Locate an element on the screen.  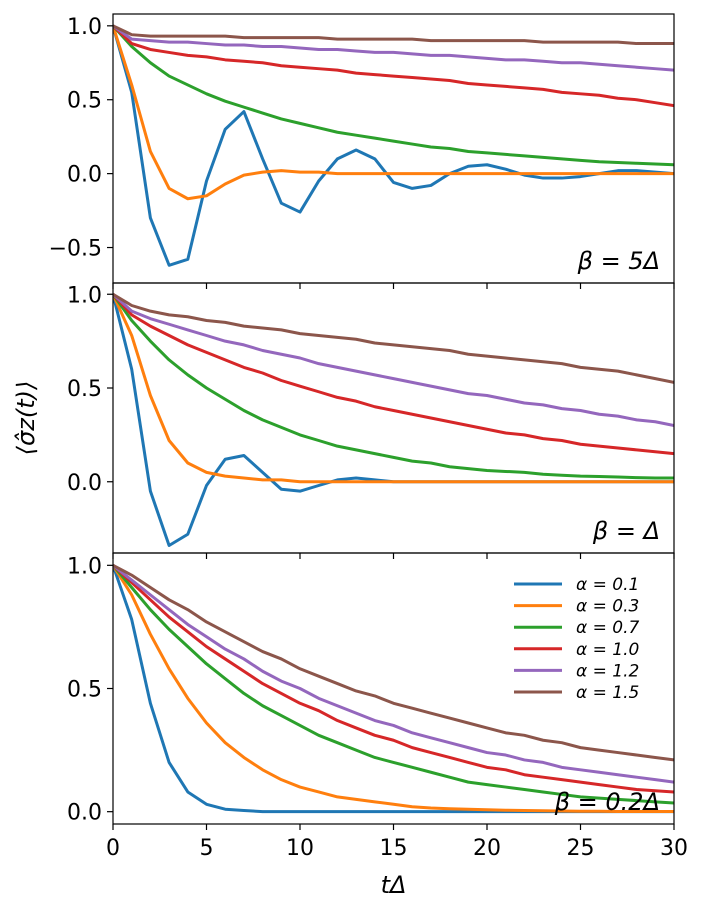
y-tick-label: −0.5 is located at coordinates (75, 249).